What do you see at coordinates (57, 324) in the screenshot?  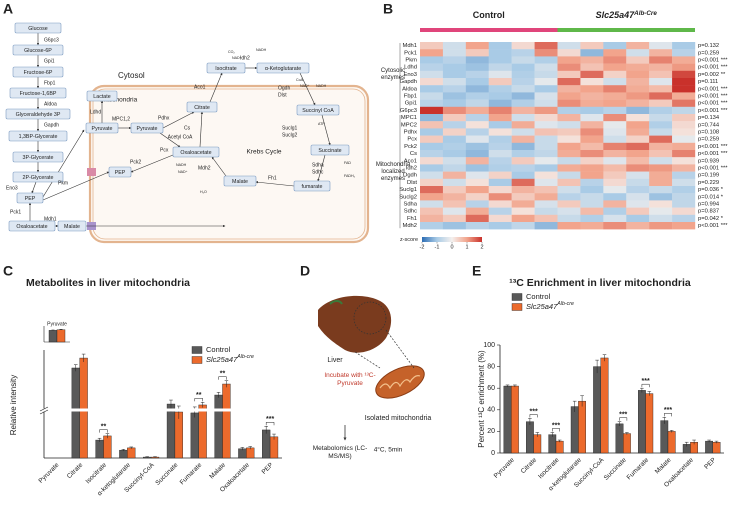 I see `inset-label: Pyruvate` at bounding box center [57, 324].